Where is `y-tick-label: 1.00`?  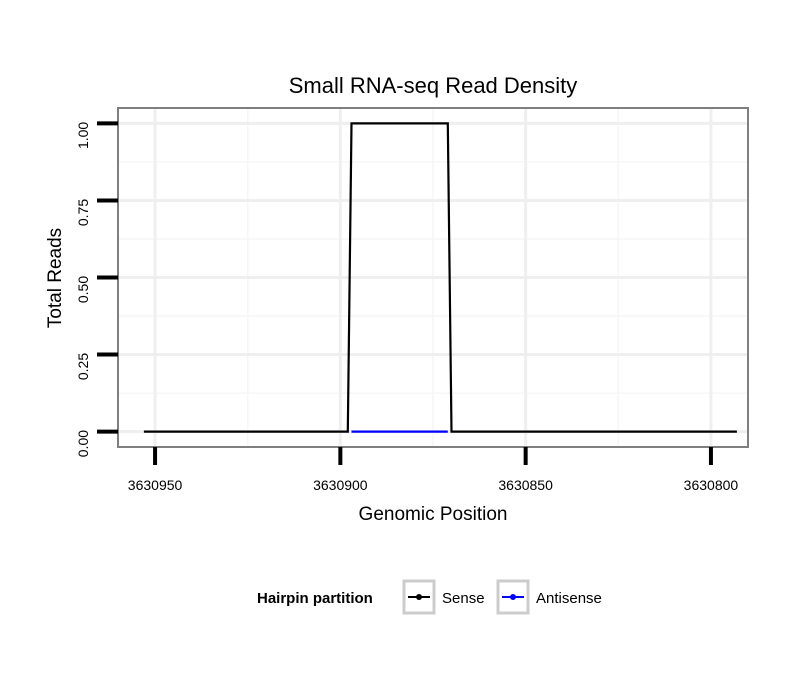 y-tick-label: 1.00 is located at coordinates (83, 135).